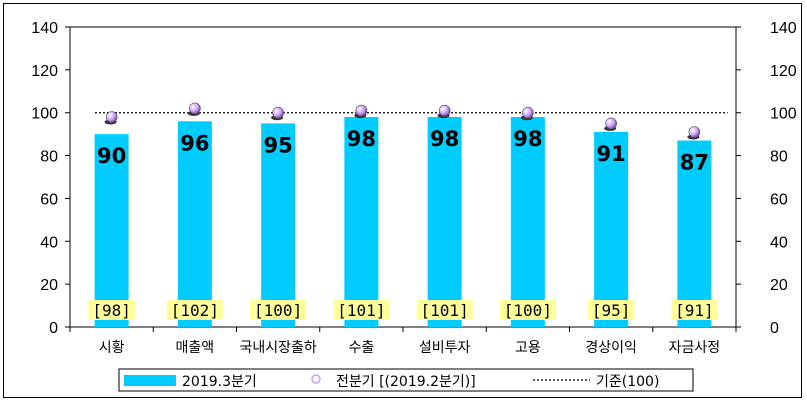  I want to click on right-tick-label: 120, so click(783, 71).